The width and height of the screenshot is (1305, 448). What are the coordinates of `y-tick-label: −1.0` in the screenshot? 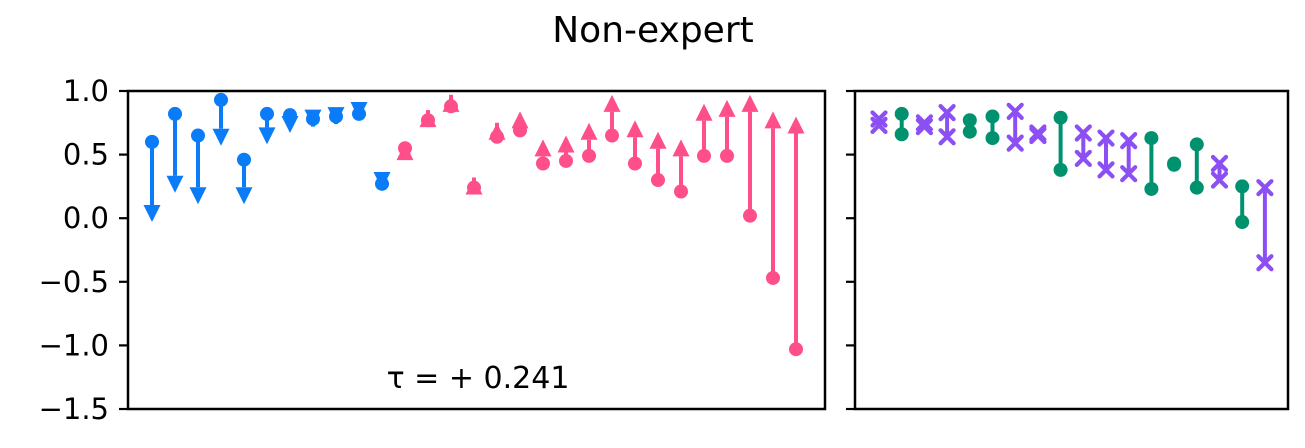 It's located at (74, 345).